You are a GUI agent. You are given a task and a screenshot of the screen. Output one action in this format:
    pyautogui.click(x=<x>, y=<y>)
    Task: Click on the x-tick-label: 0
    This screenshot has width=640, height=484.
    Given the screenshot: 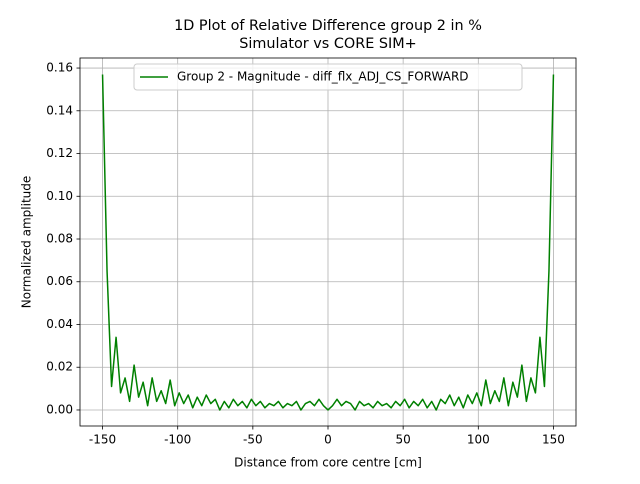 What is the action you would take?
    pyautogui.click(x=328, y=440)
    